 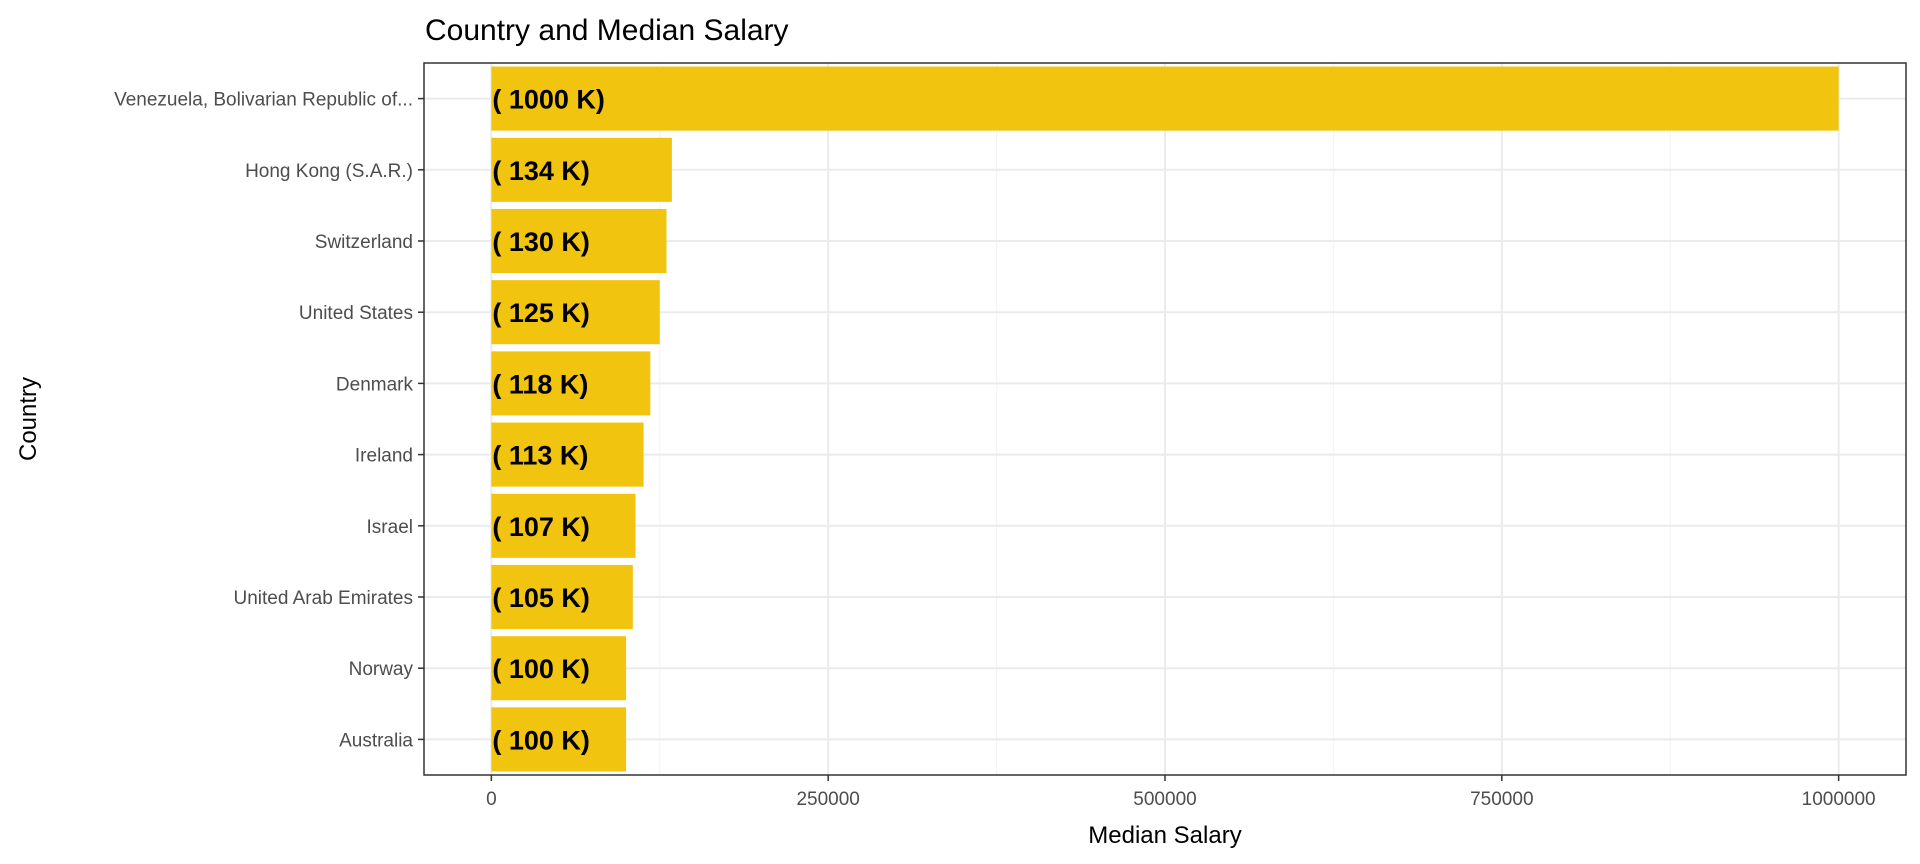 I want to click on x-tick-label: 0, so click(x=491, y=799).